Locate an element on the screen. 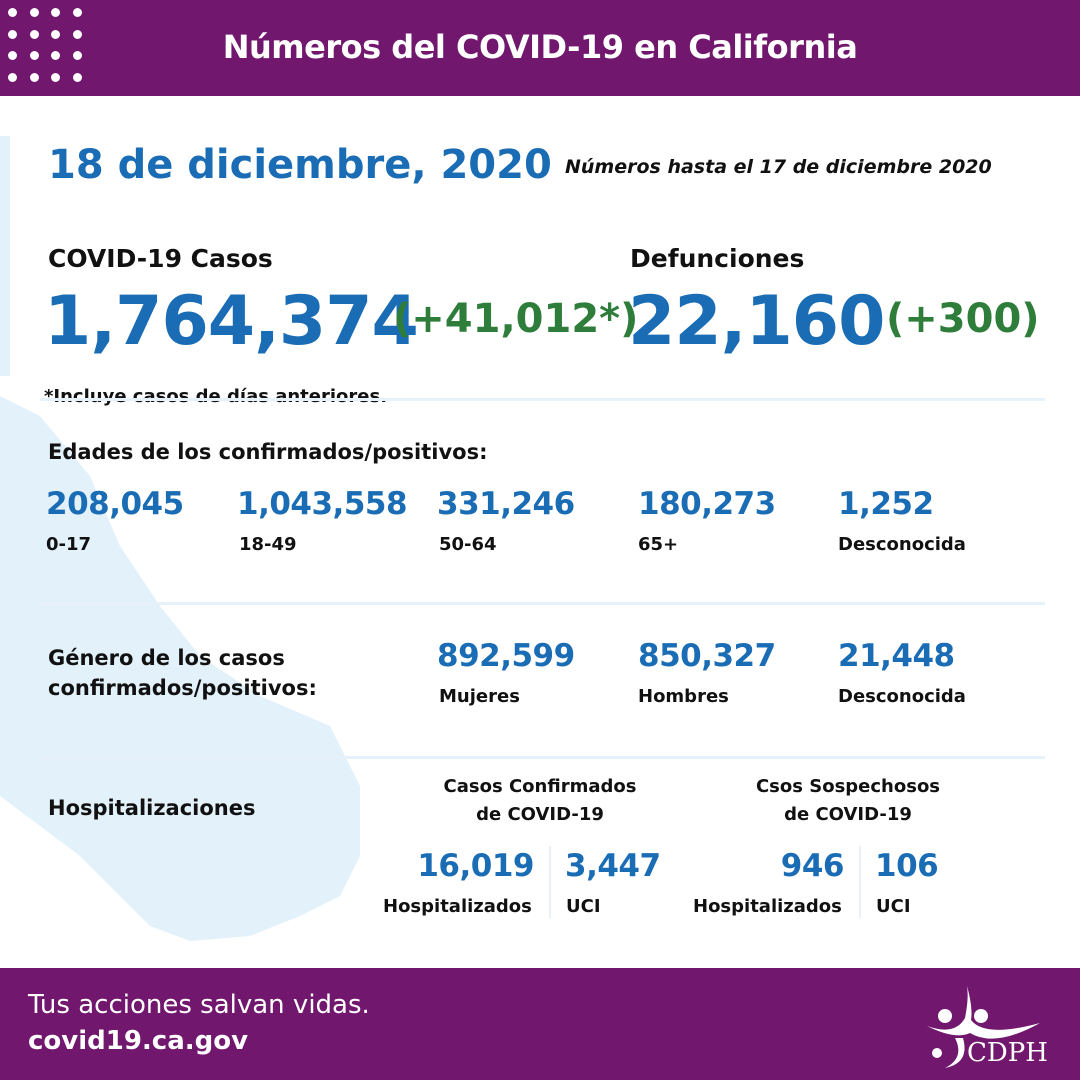 The width and height of the screenshot is (1080, 1080). page-title: Números del COVID-19 en California is located at coordinates (540, 47).